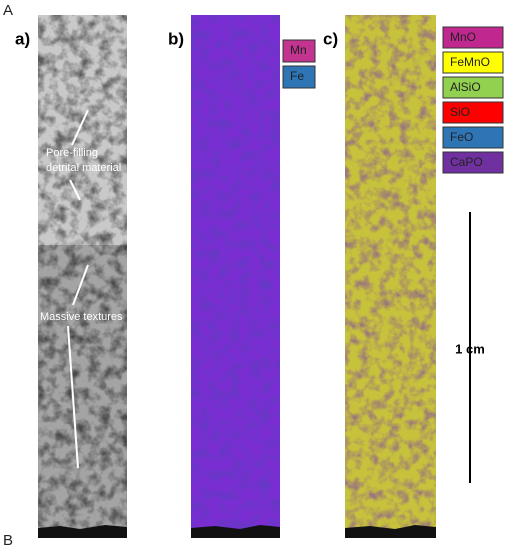 The width and height of the screenshot is (510, 550). What do you see at coordinates (78, 289) in the screenshot?
I see `pointers` at bounding box center [78, 289].